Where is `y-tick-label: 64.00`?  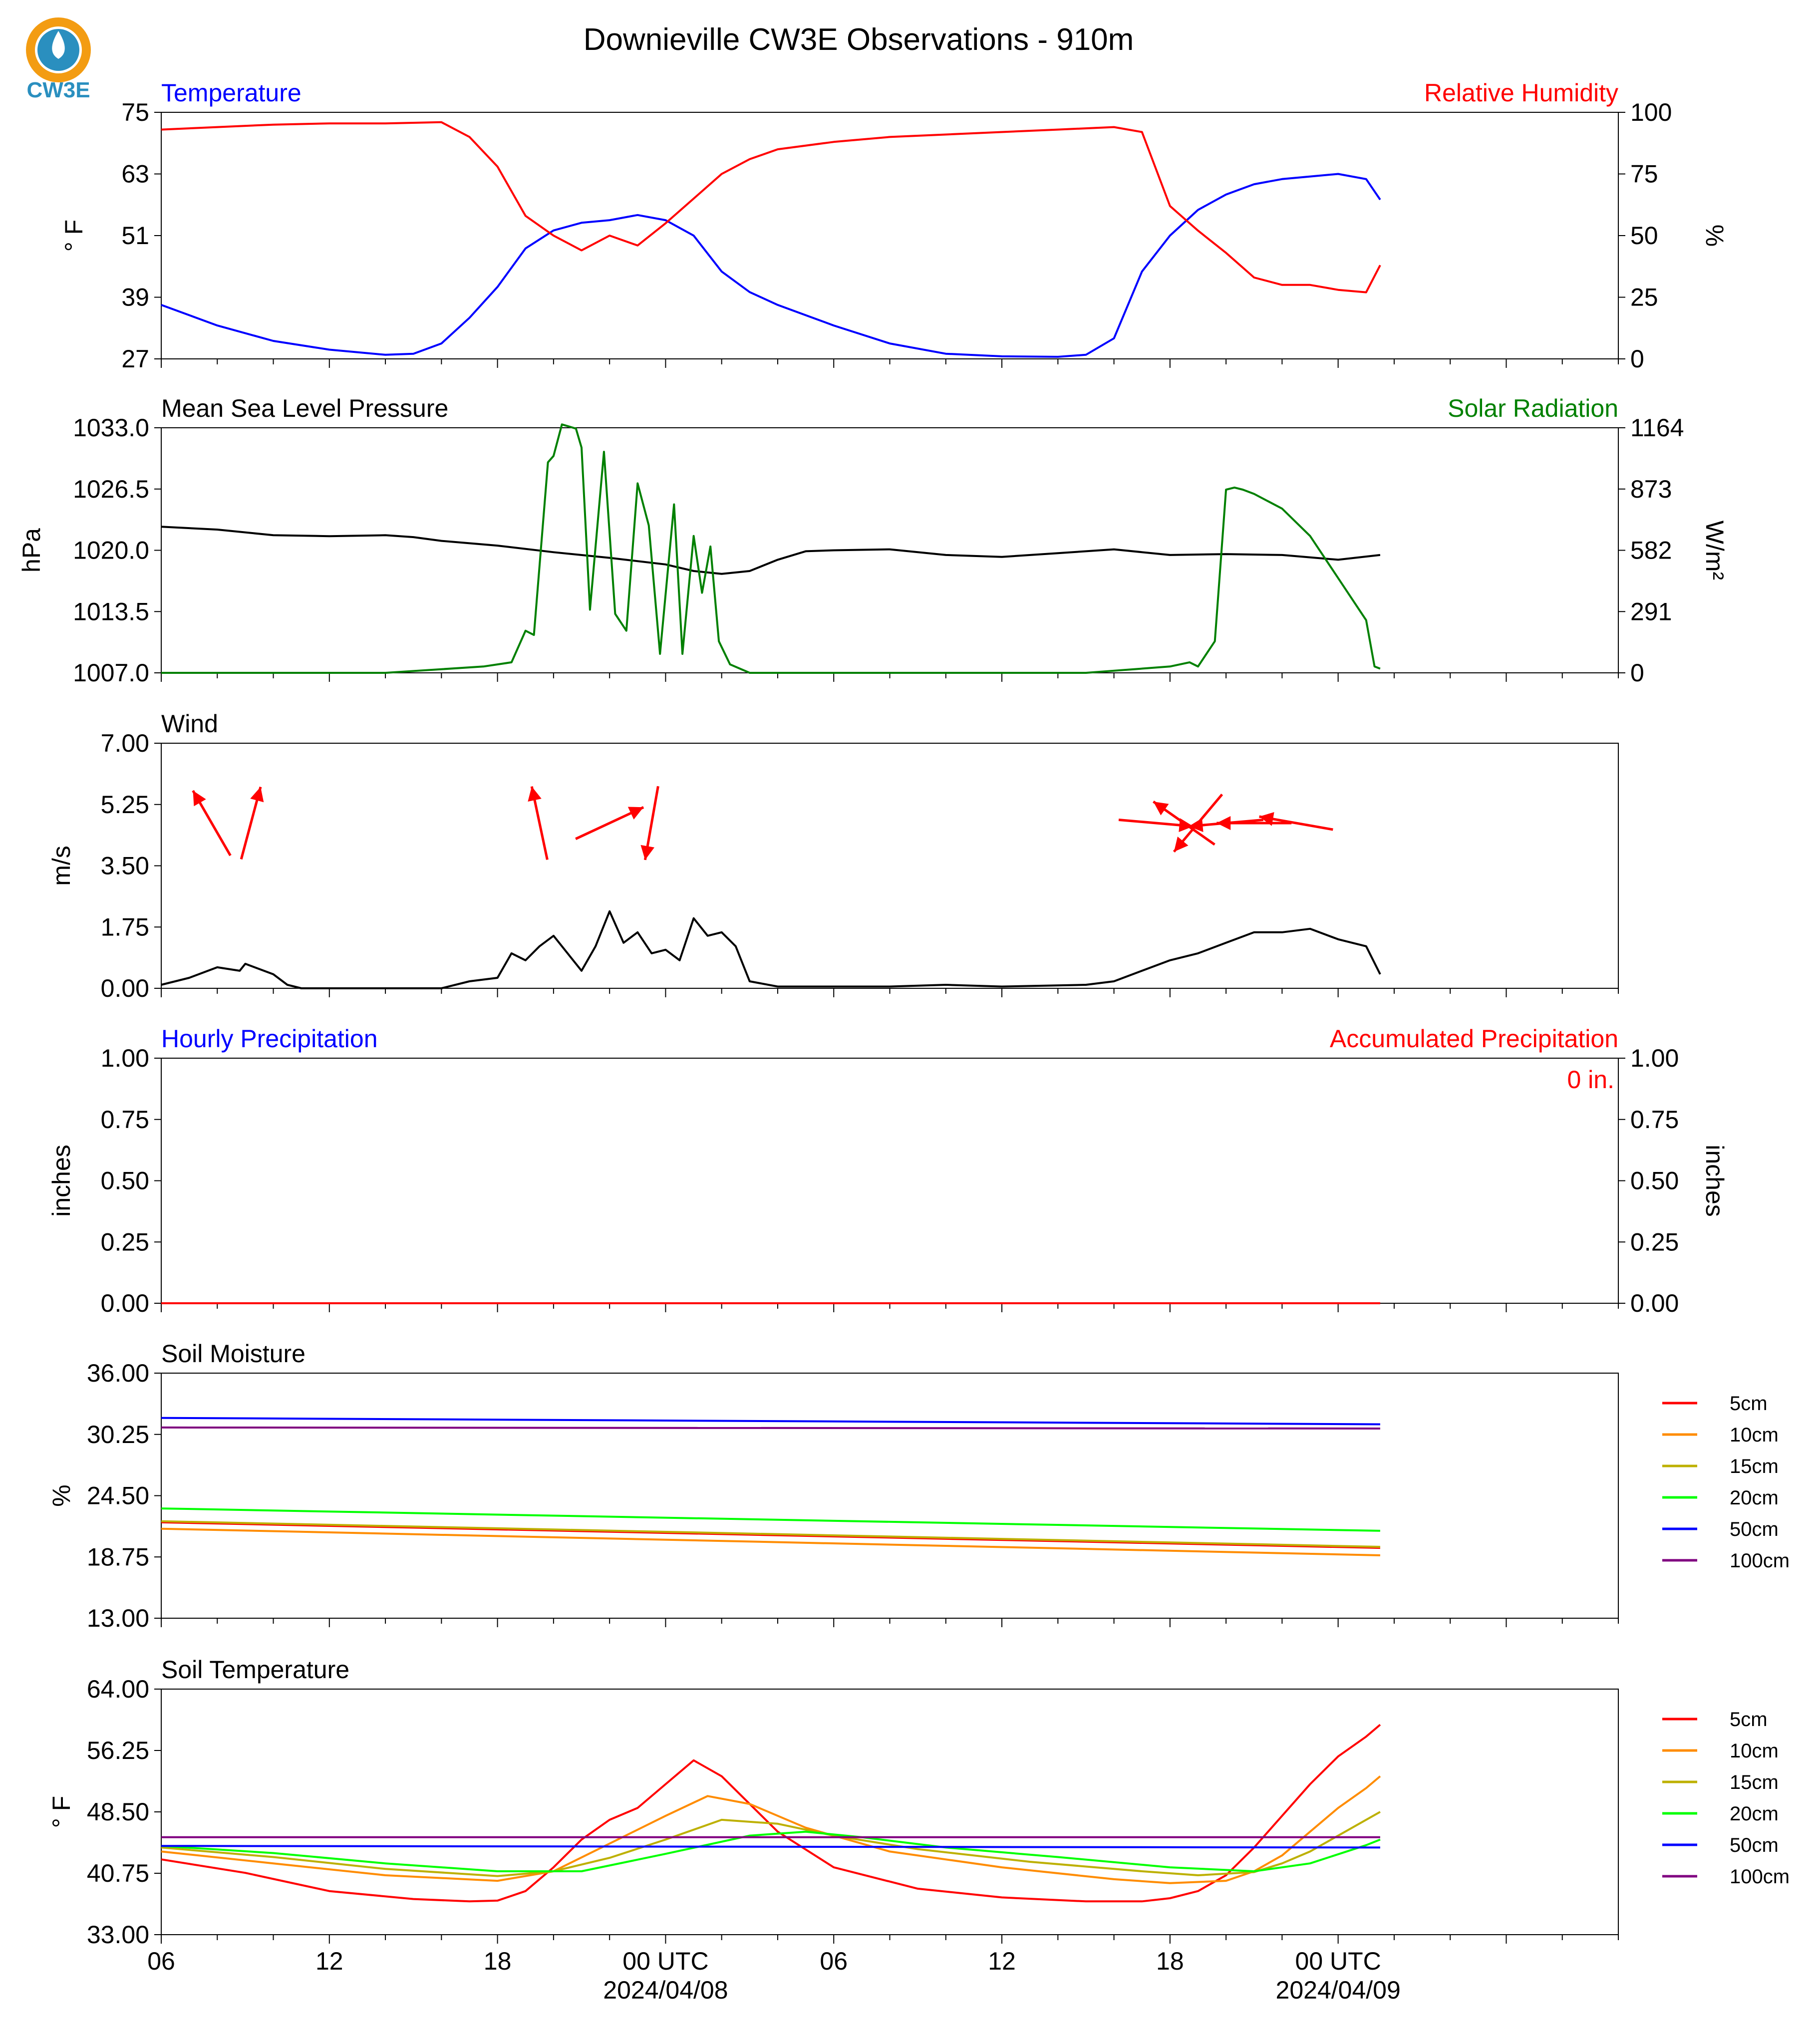 y-tick-label: 64.00 is located at coordinates (118, 1689).